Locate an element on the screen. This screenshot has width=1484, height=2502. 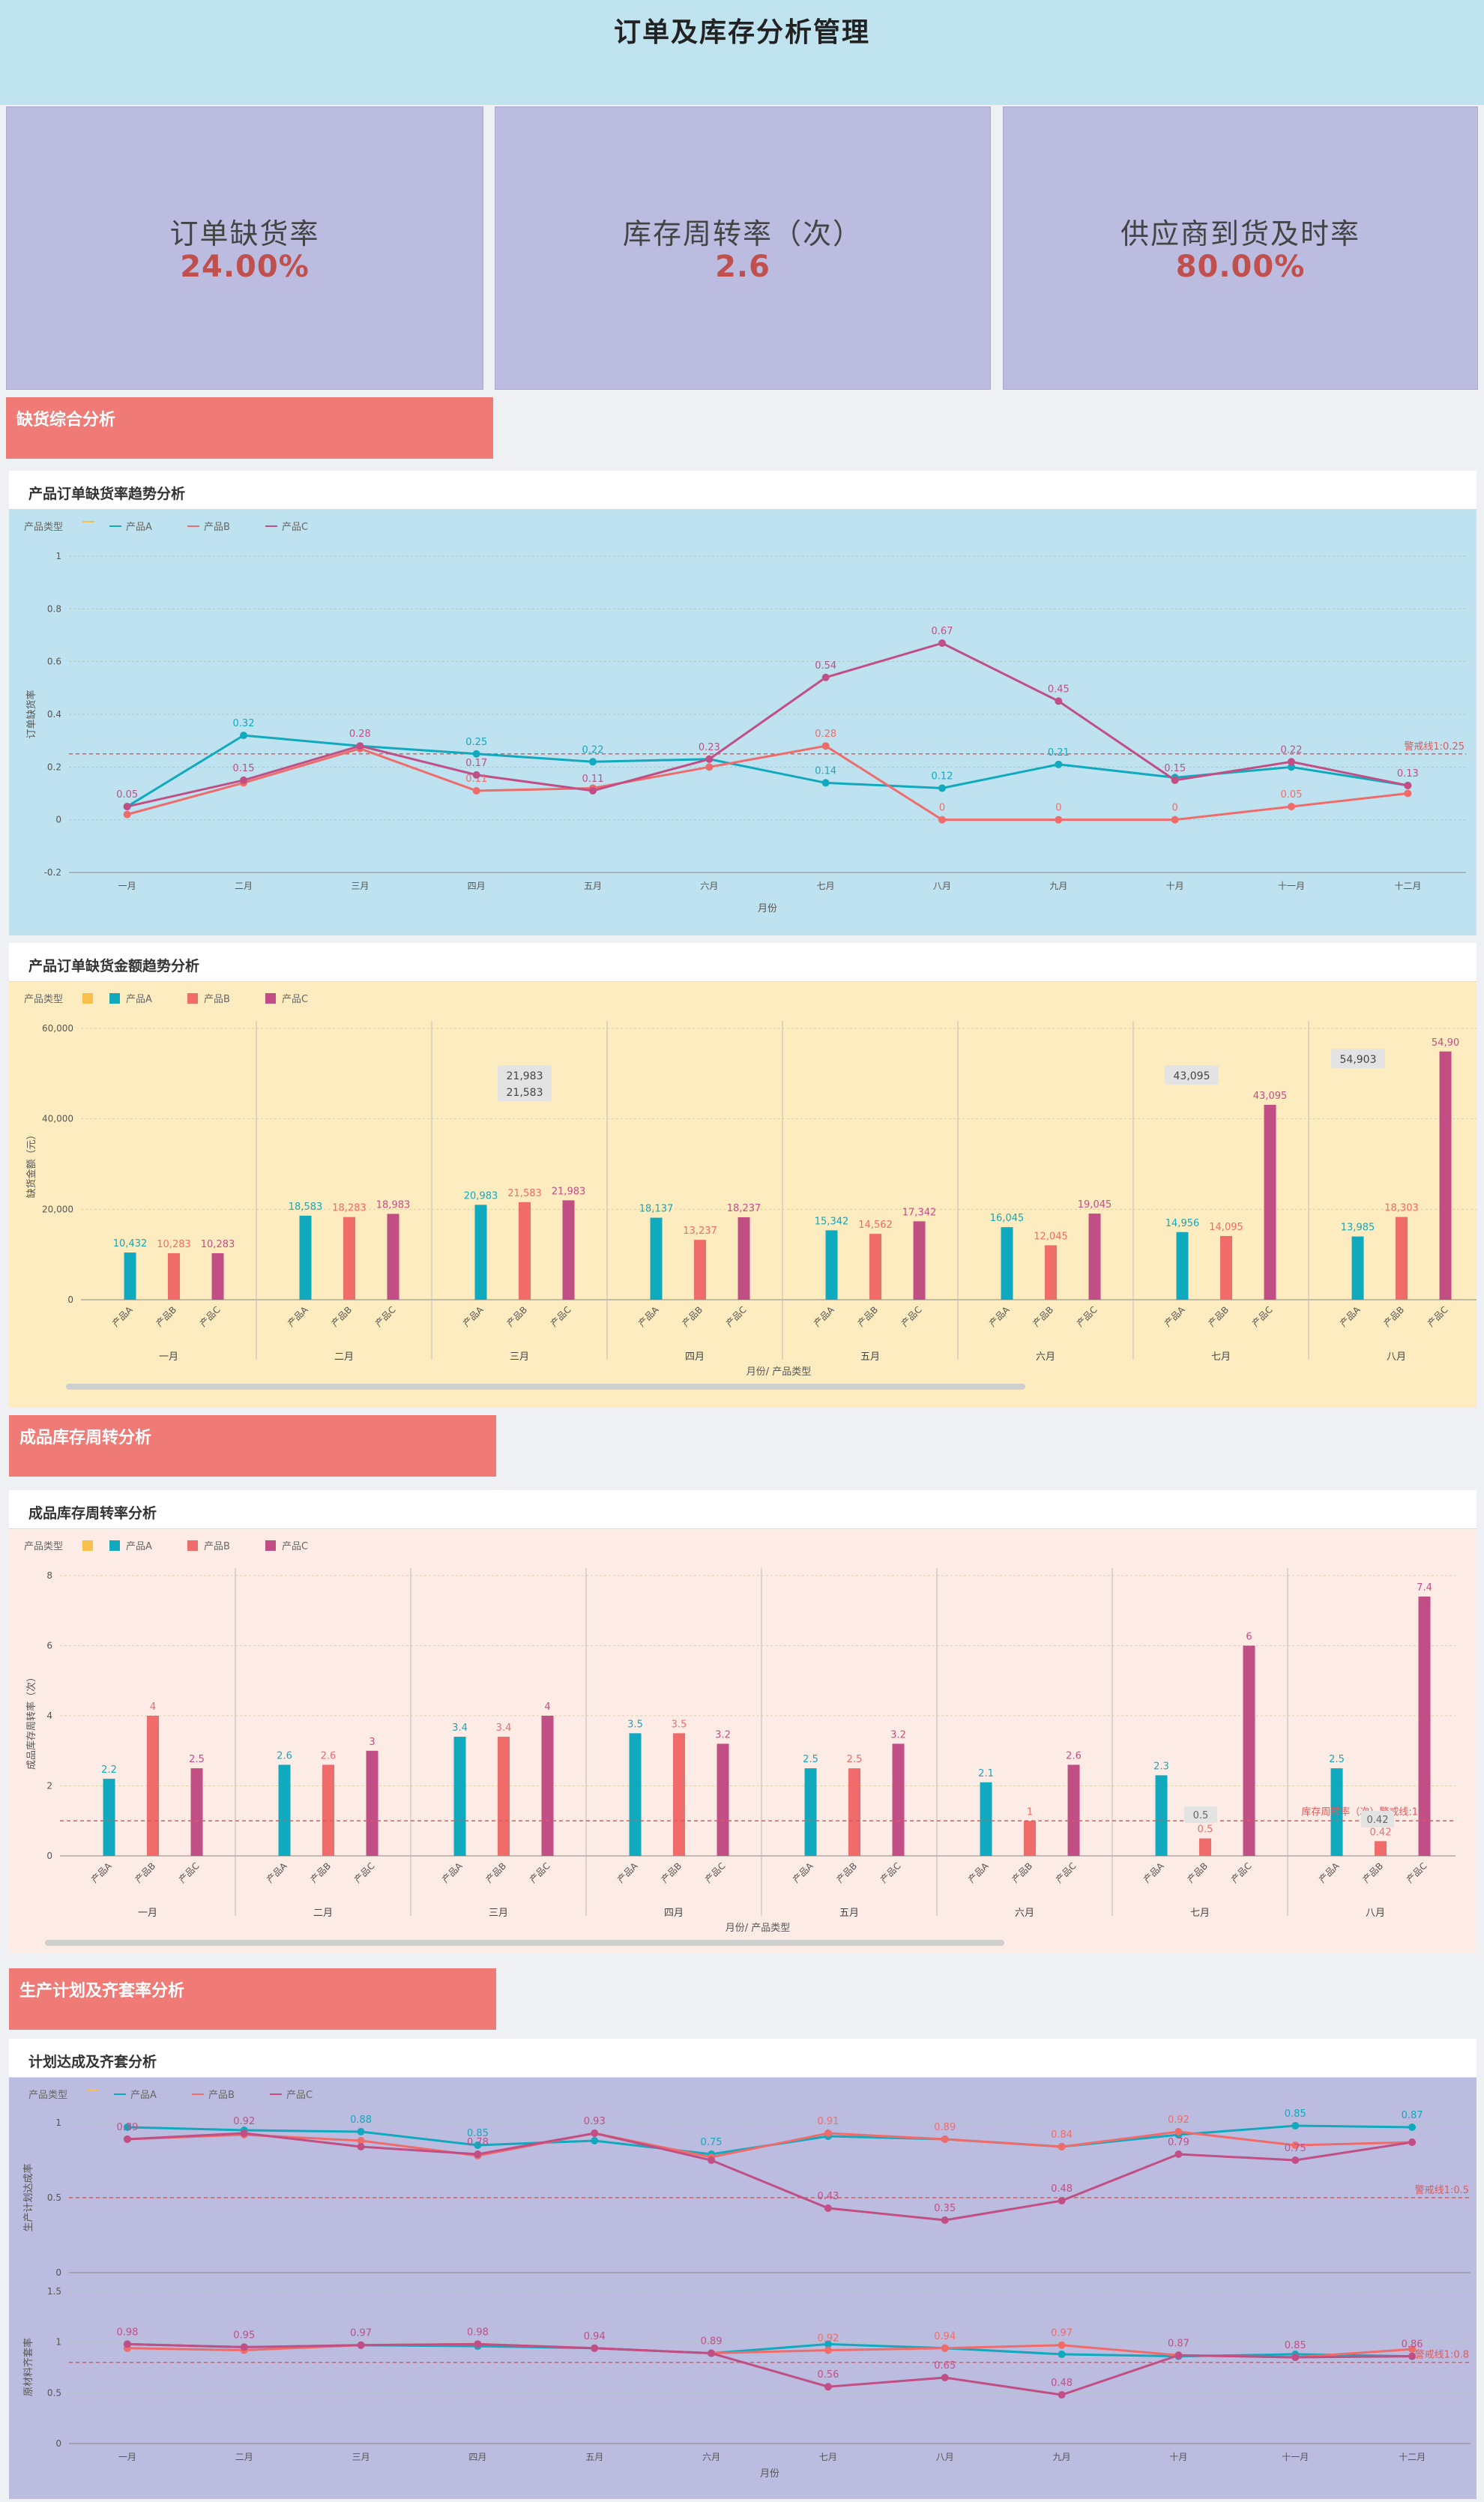
series-line-a is located at coordinates (767, 771).